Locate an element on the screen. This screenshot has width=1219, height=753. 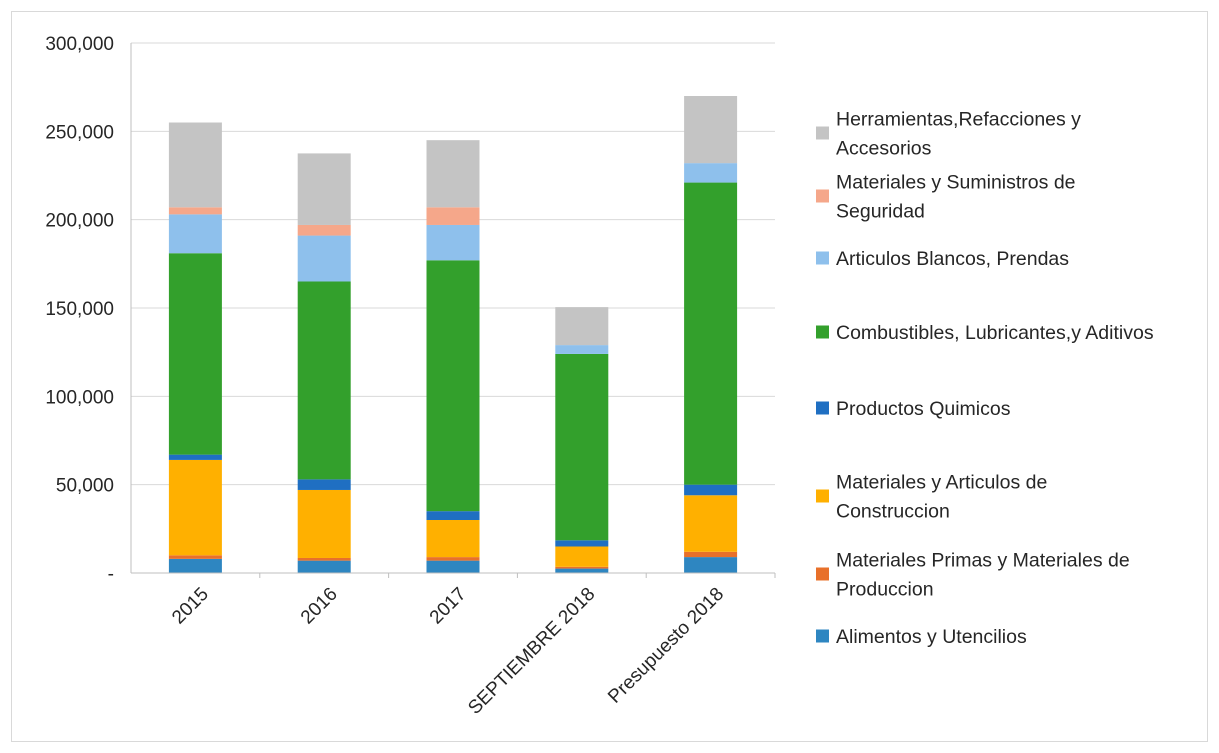
x-tick-label: 2016 is located at coordinates (319, 606).